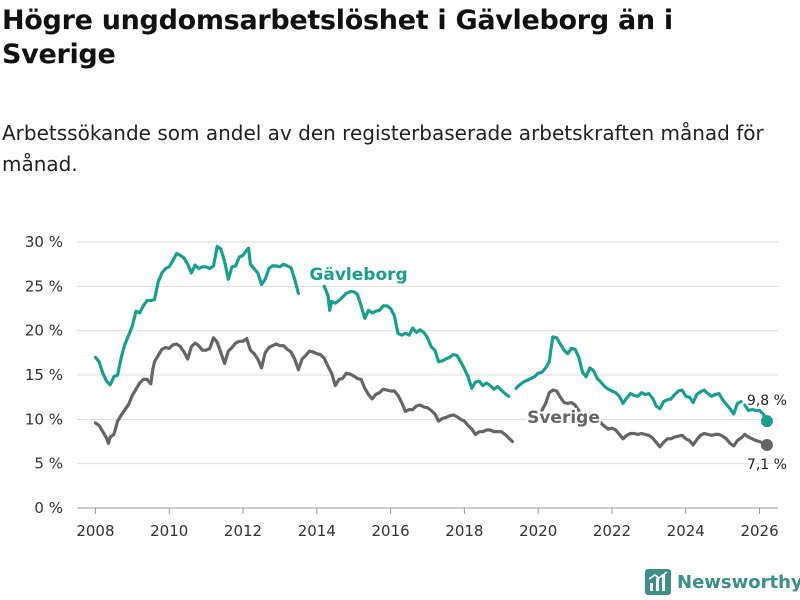  What do you see at coordinates (243, 531) in the screenshot?
I see `x-tick-label: 2012` at bounding box center [243, 531].